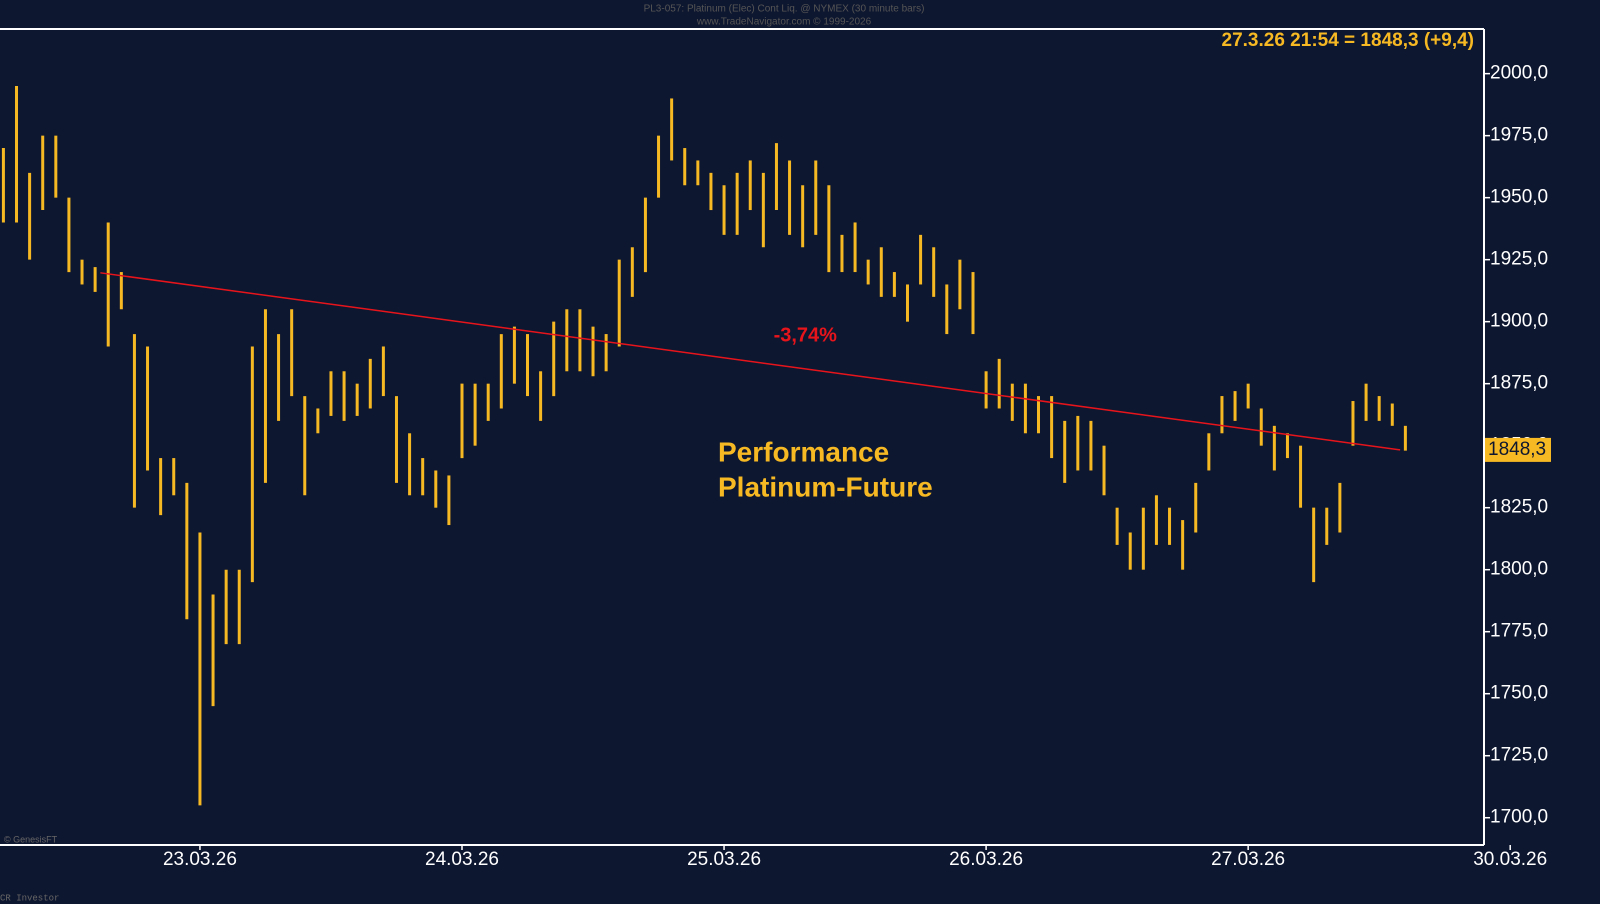 This screenshot has height=904, width=1600. What do you see at coordinates (200, 859) in the screenshot?
I see `x-tick-label: 23.03.26` at bounding box center [200, 859].